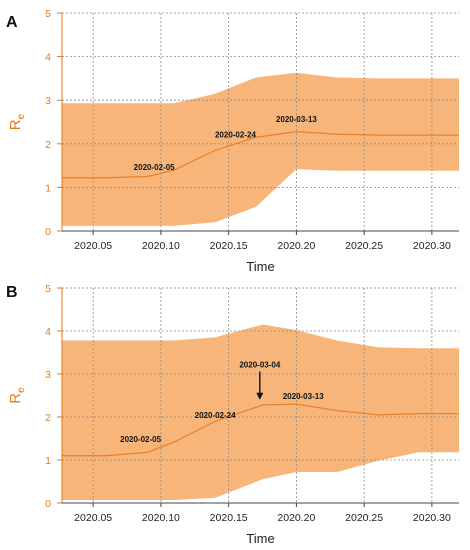 Image resolution: width=470 pixels, height=550 pixels. I want to click on annotation-arrow-head, so click(260, 396).